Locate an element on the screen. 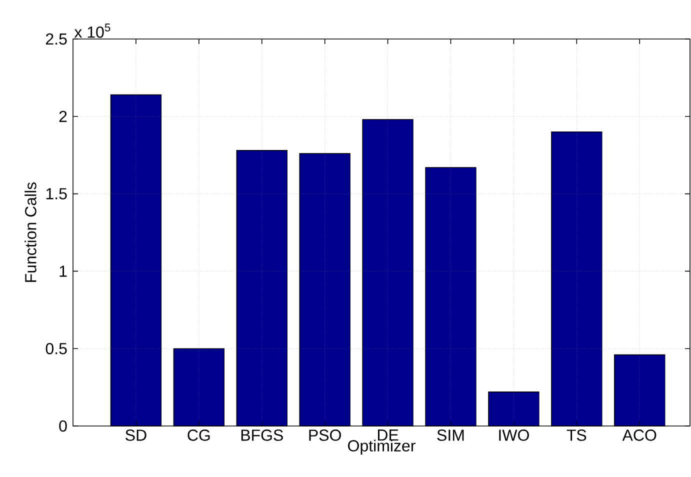 Image resolution: width=691 pixels, height=477 pixels. x-tick-label: SIM is located at coordinates (450, 435).